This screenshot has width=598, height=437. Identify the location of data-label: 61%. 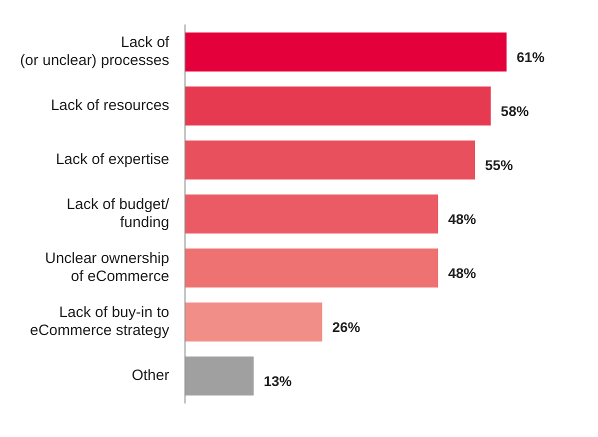
(531, 56).